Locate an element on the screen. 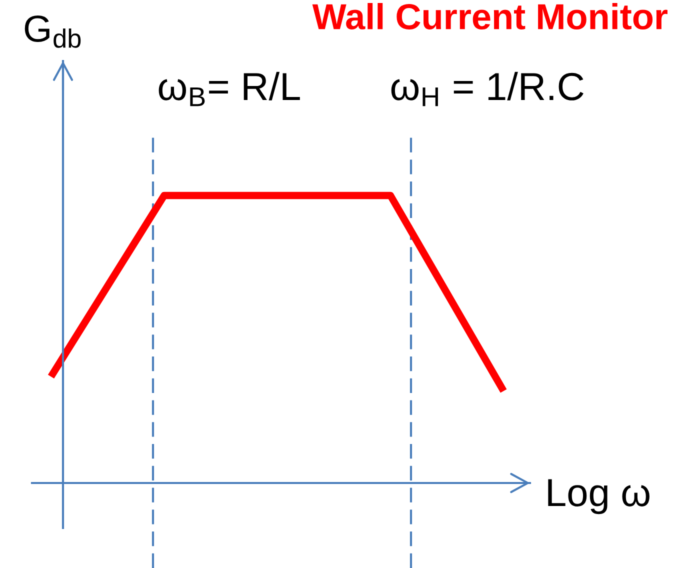 Image resolution: width=673 pixels, height=568 pixels. chart-title: Wall Current Monitor is located at coordinates (490, 16).